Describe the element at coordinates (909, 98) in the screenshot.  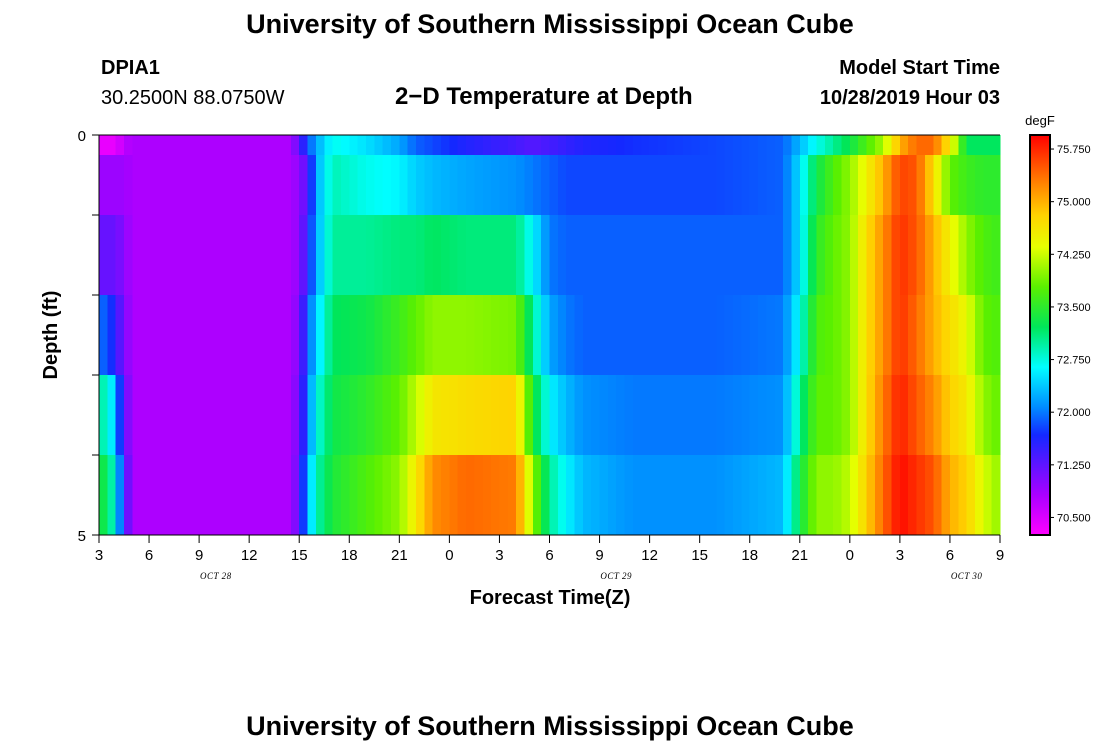
I see `model-start-value: 10/28/2019 Hour 03` at that location.